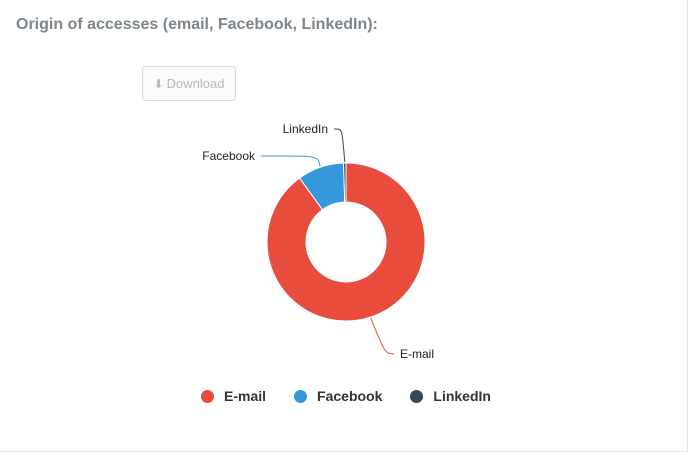  I want to click on slice-email, so click(346, 242).